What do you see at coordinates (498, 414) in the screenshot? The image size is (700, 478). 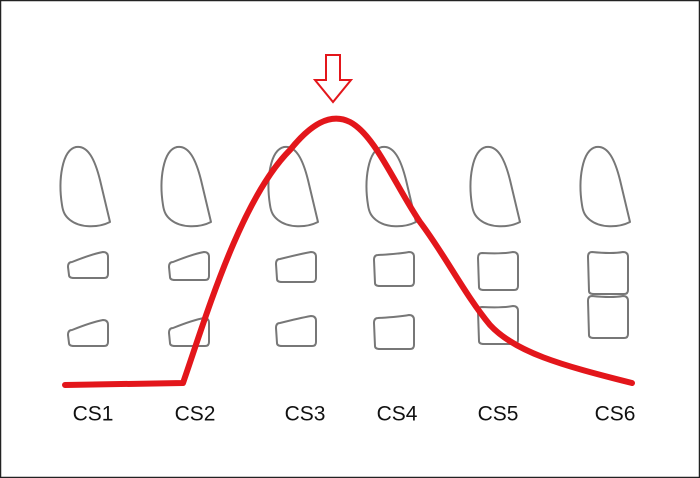 I see `stage-label: CS5` at bounding box center [498, 414].